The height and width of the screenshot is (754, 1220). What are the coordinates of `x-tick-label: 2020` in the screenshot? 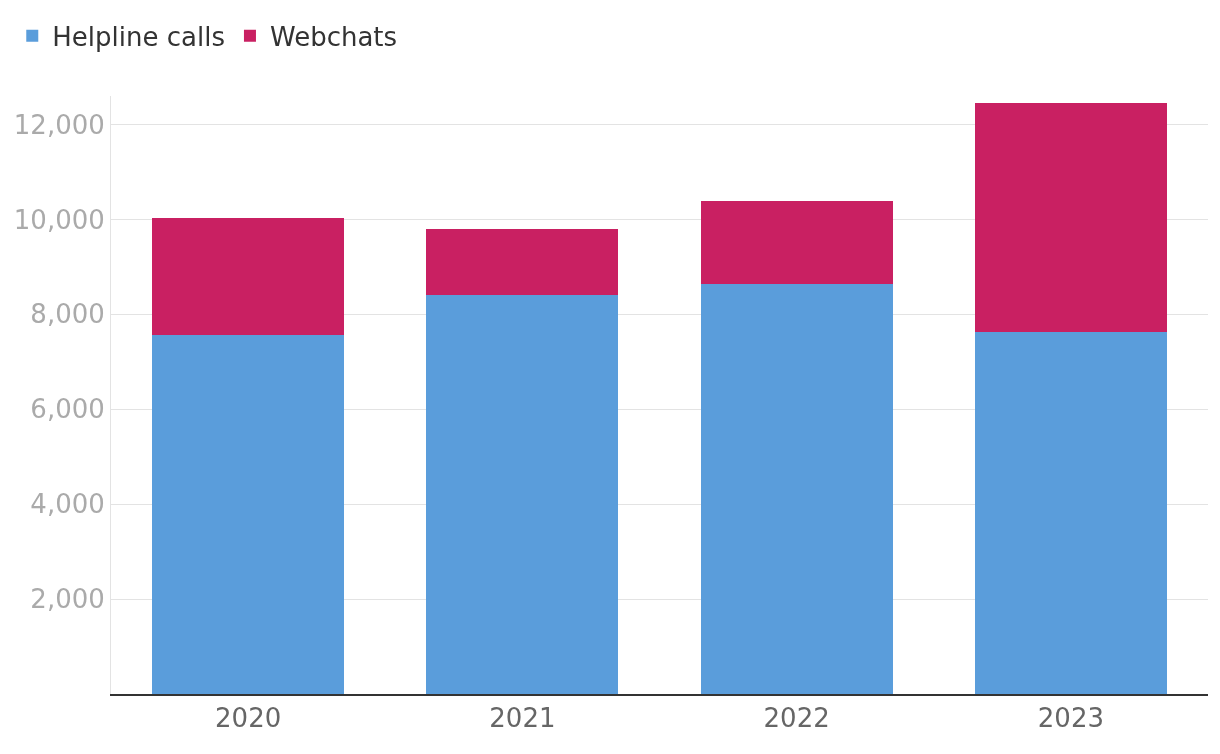 It's located at (248, 718).